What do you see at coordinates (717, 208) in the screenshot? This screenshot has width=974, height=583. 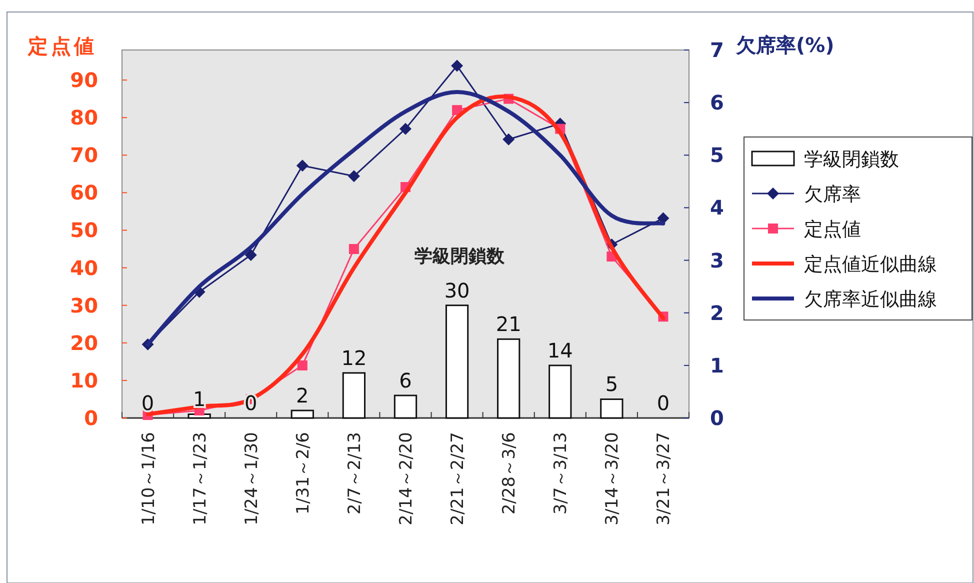 I see `y2-tick-label: 4` at bounding box center [717, 208].